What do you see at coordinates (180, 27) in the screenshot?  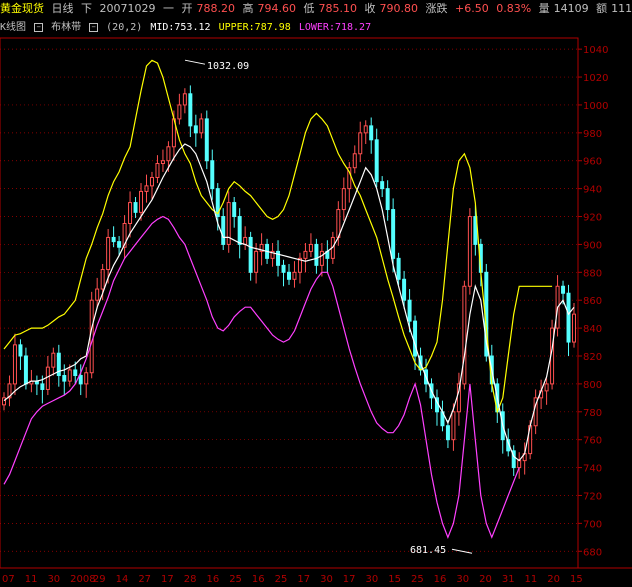 I see `mid-readout: MID:753.12` at bounding box center [180, 27].